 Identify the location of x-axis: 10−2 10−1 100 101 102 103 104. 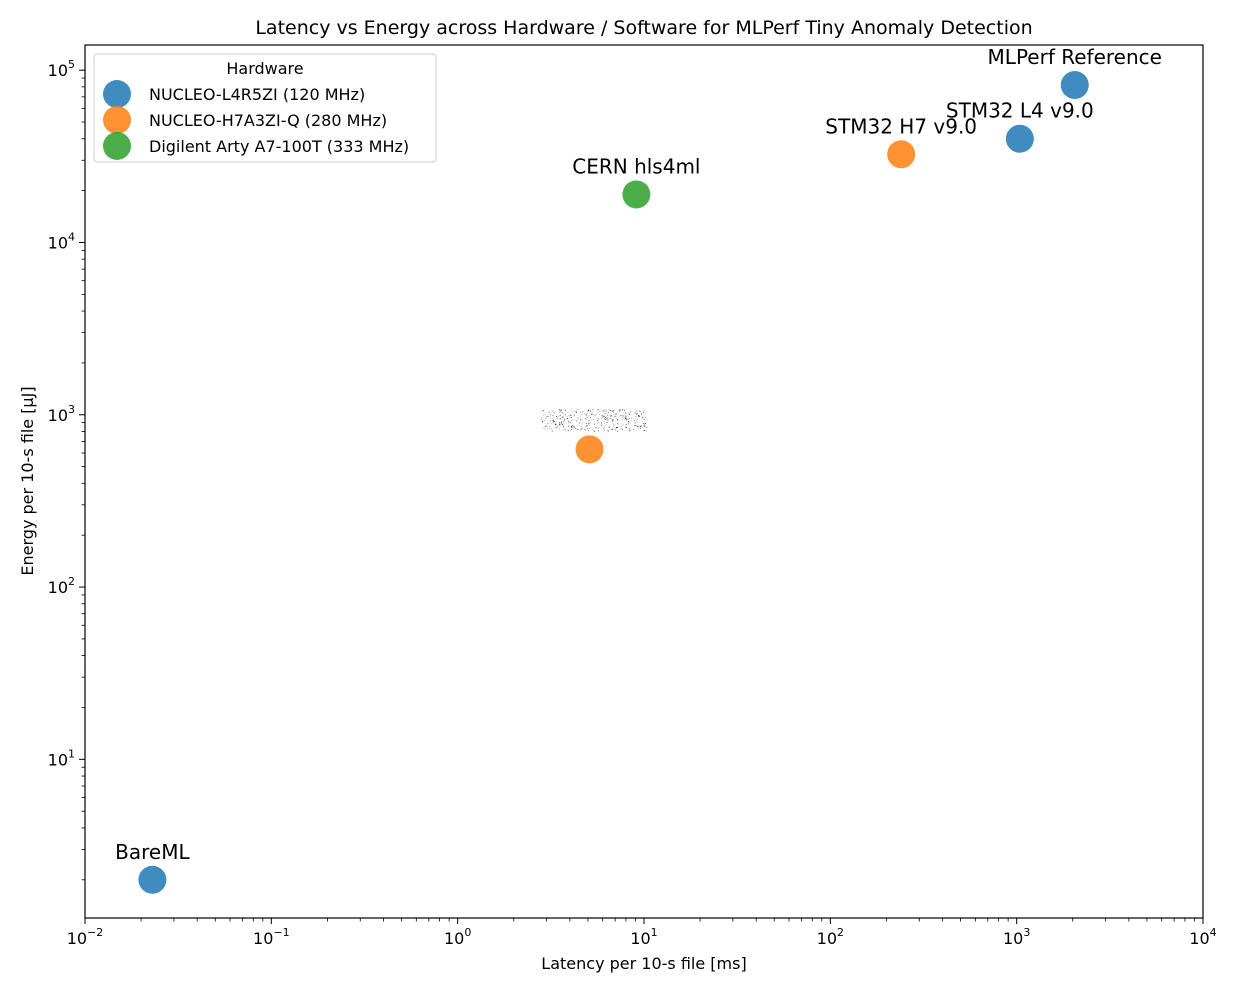
(642, 933).